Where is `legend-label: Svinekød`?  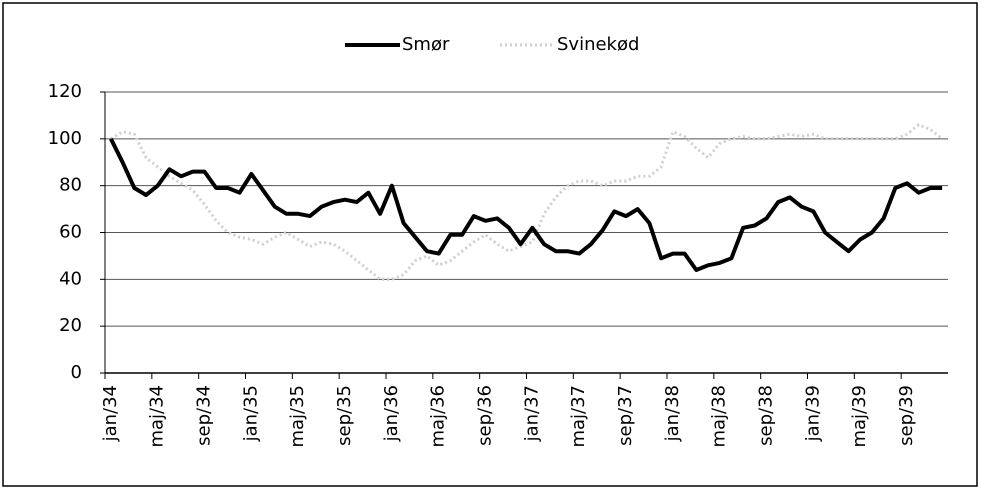
legend-label: Svinekød is located at coordinates (598, 44).